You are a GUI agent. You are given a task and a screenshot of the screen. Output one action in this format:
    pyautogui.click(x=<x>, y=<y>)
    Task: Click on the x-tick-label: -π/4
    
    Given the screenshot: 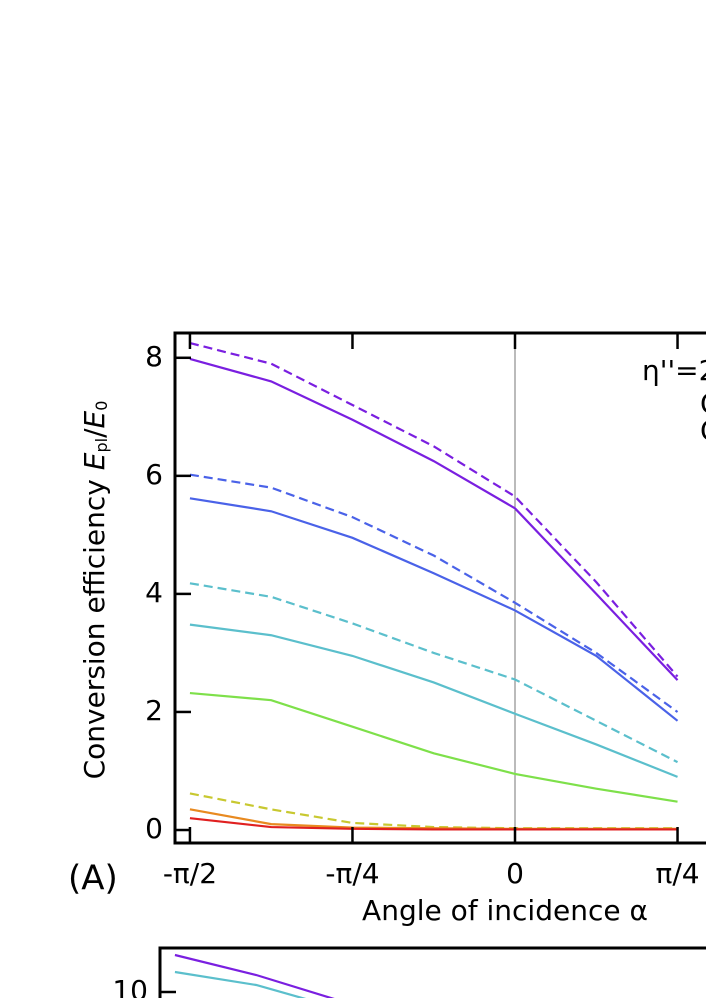 What is the action you would take?
    pyautogui.click(x=352, y=873)
    